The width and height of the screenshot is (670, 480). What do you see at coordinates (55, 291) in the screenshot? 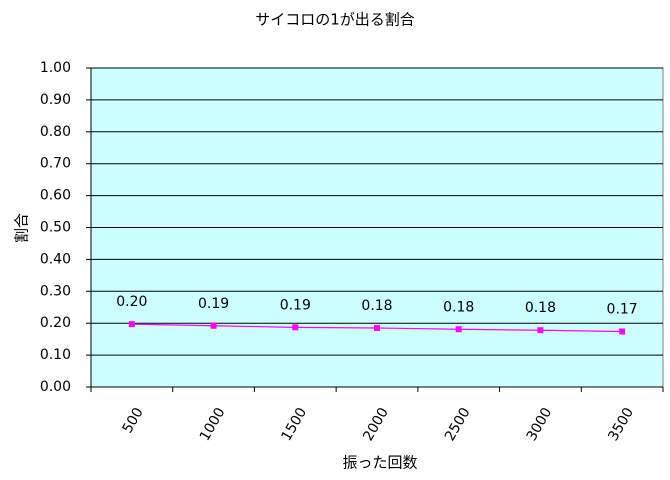
I see `y-tick-label: 0.30` at bounding box center [55, 291].